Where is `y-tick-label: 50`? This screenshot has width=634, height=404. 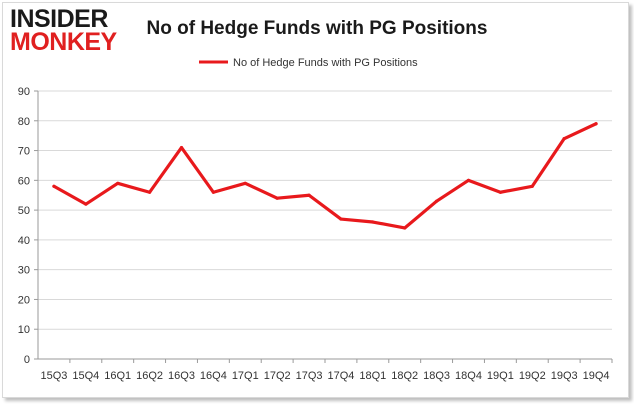
y-tick-label: 50 is located at coordinates (24, 211).